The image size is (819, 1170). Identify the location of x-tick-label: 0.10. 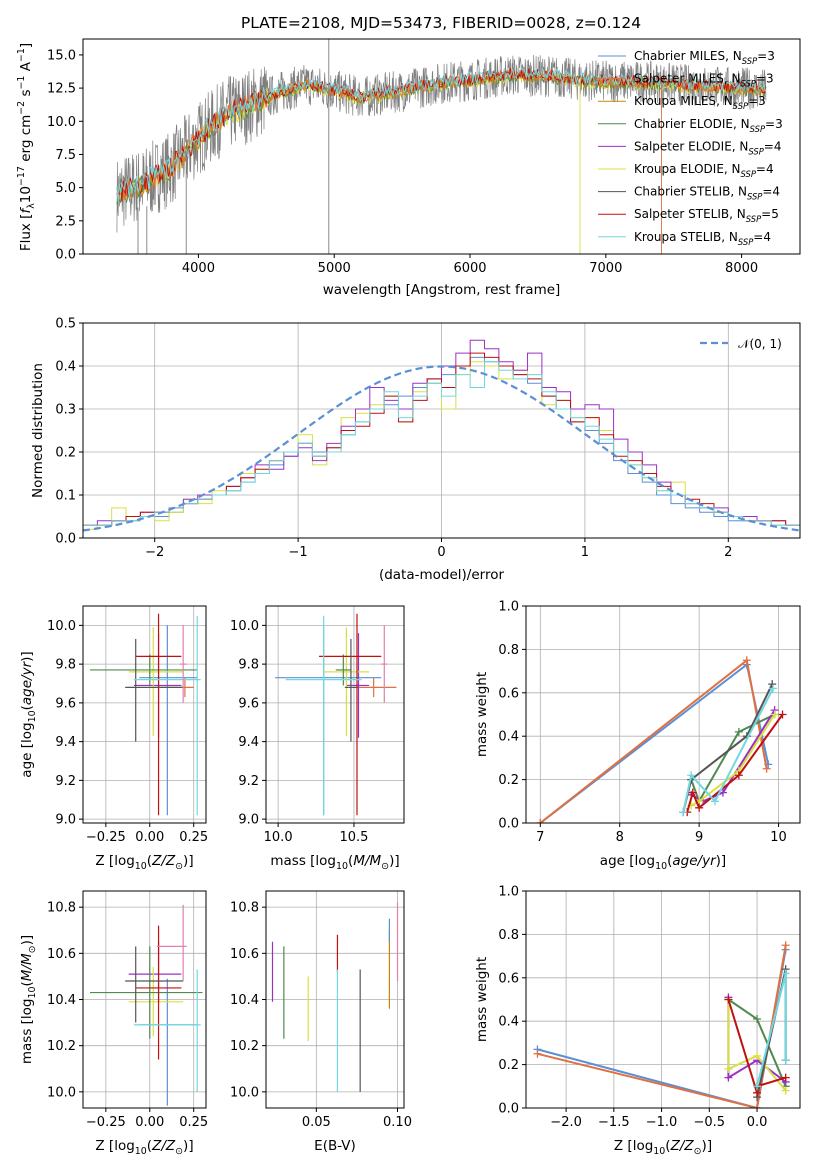
(397, 1122).